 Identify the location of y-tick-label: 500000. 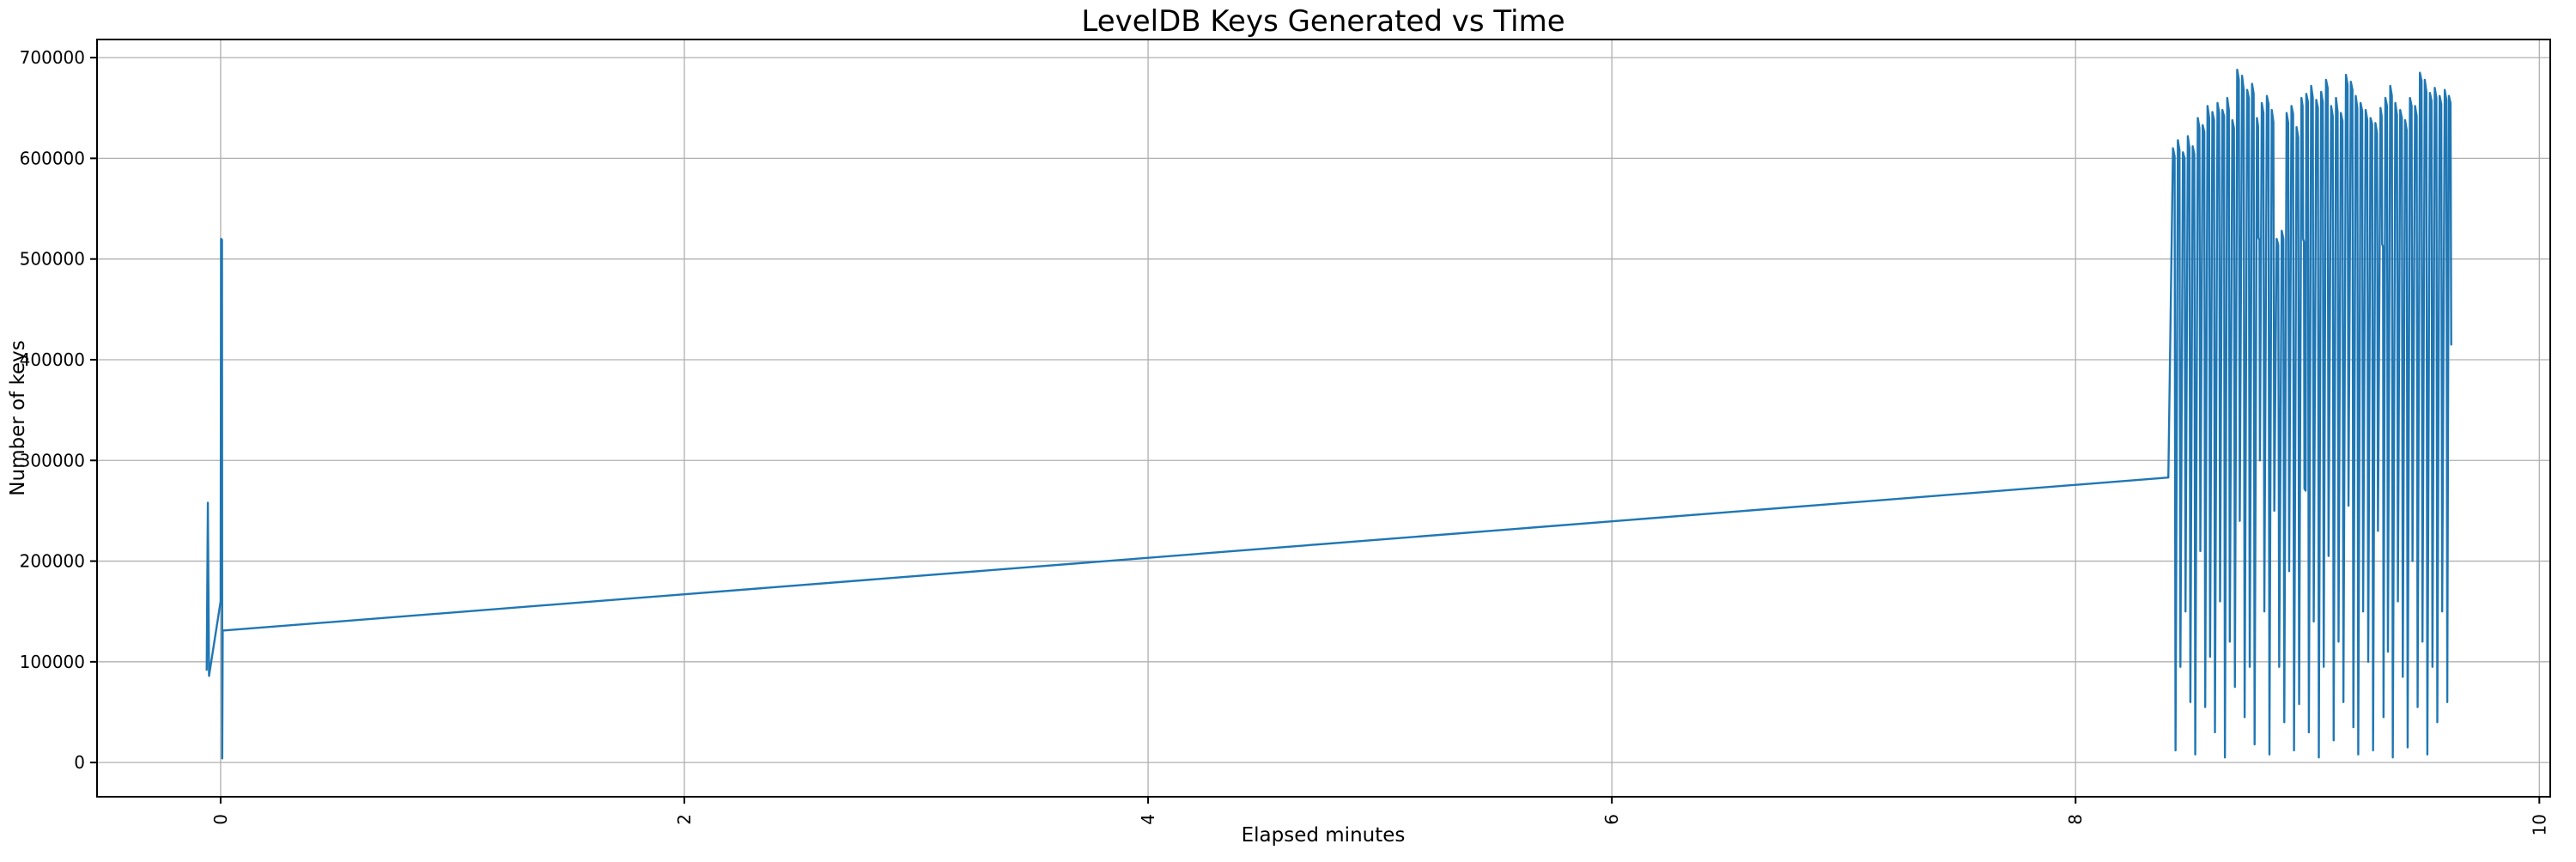
(52, 259).